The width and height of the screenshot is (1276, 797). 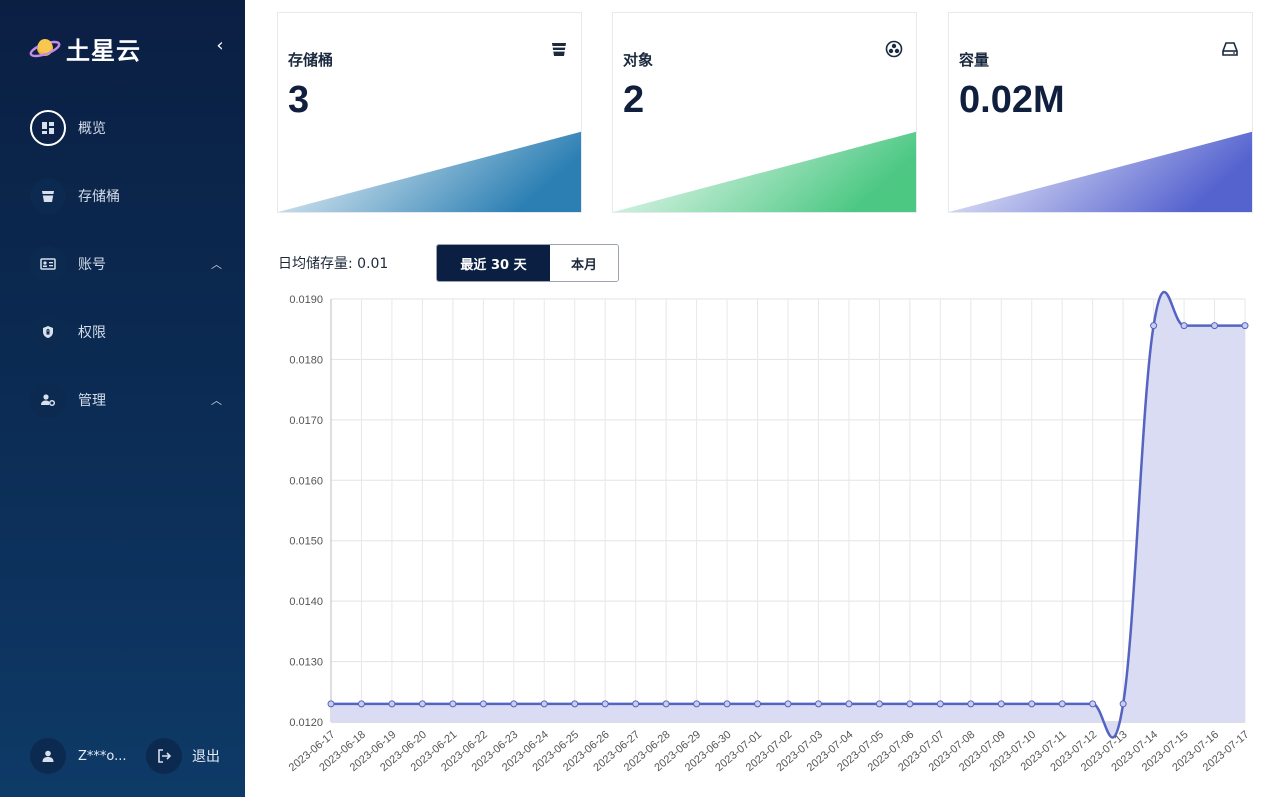 I want to click on y-tick-label: 0.0130, so click(x=306, y=663).